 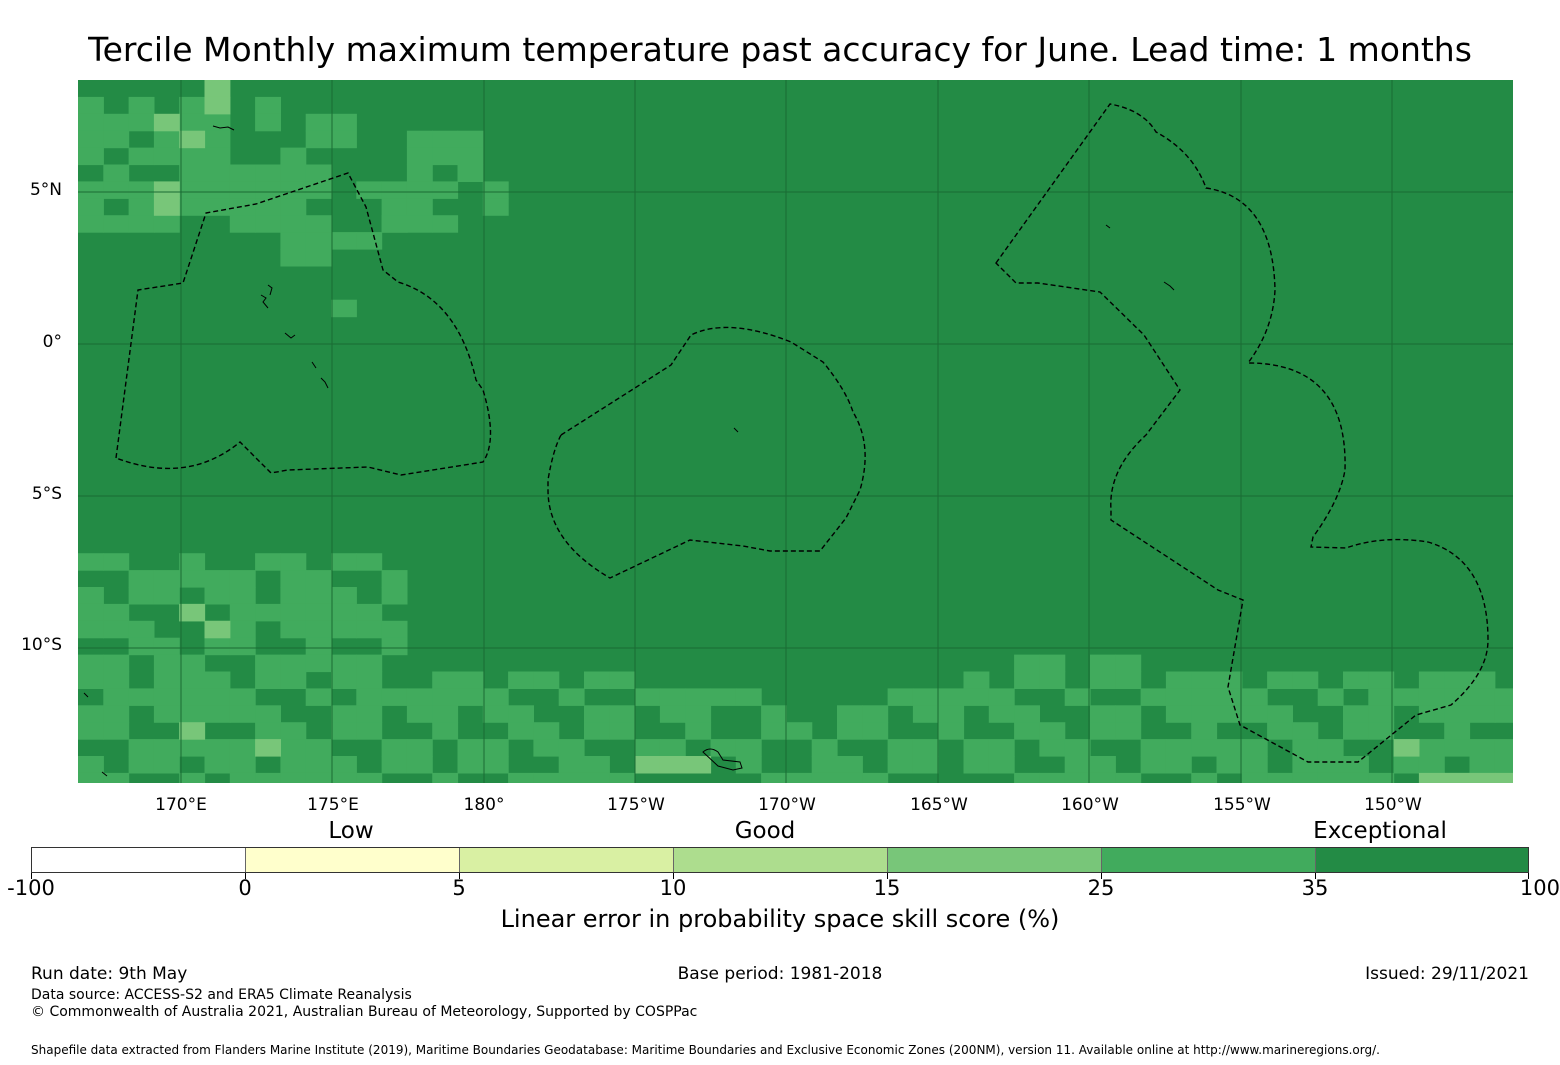 I want to click on lon-label-175e: 175°E, so click(x=333, y=805).